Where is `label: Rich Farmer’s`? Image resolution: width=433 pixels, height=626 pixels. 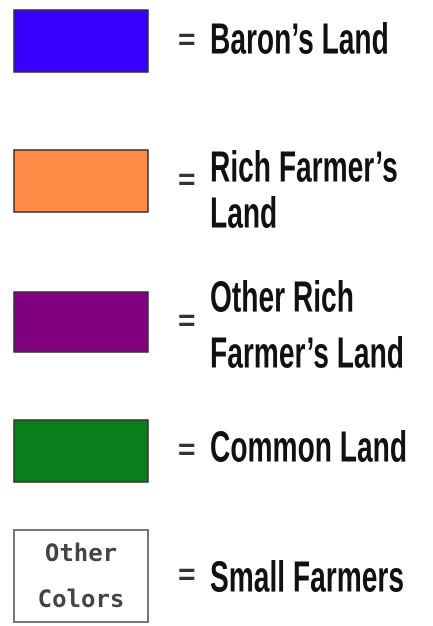
label: Rich Farmer’s is located at coordinates (304, 166).